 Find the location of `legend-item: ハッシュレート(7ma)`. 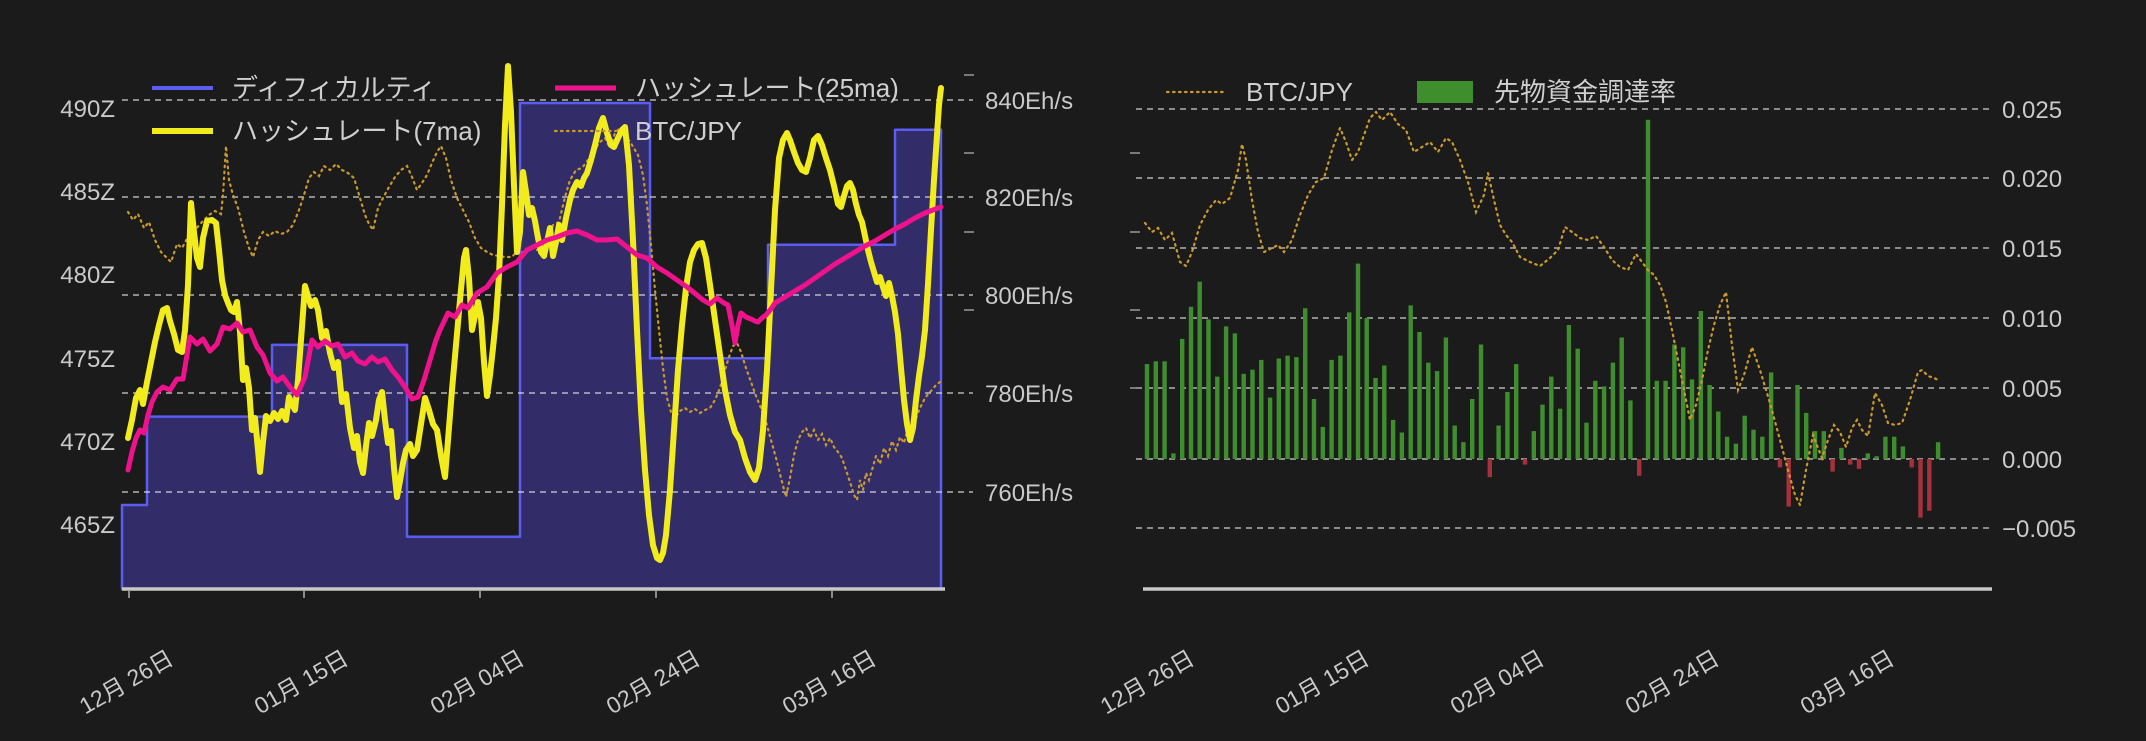

legend-item: ハッシュレート(7ma) is located at coordinates (316, 131).